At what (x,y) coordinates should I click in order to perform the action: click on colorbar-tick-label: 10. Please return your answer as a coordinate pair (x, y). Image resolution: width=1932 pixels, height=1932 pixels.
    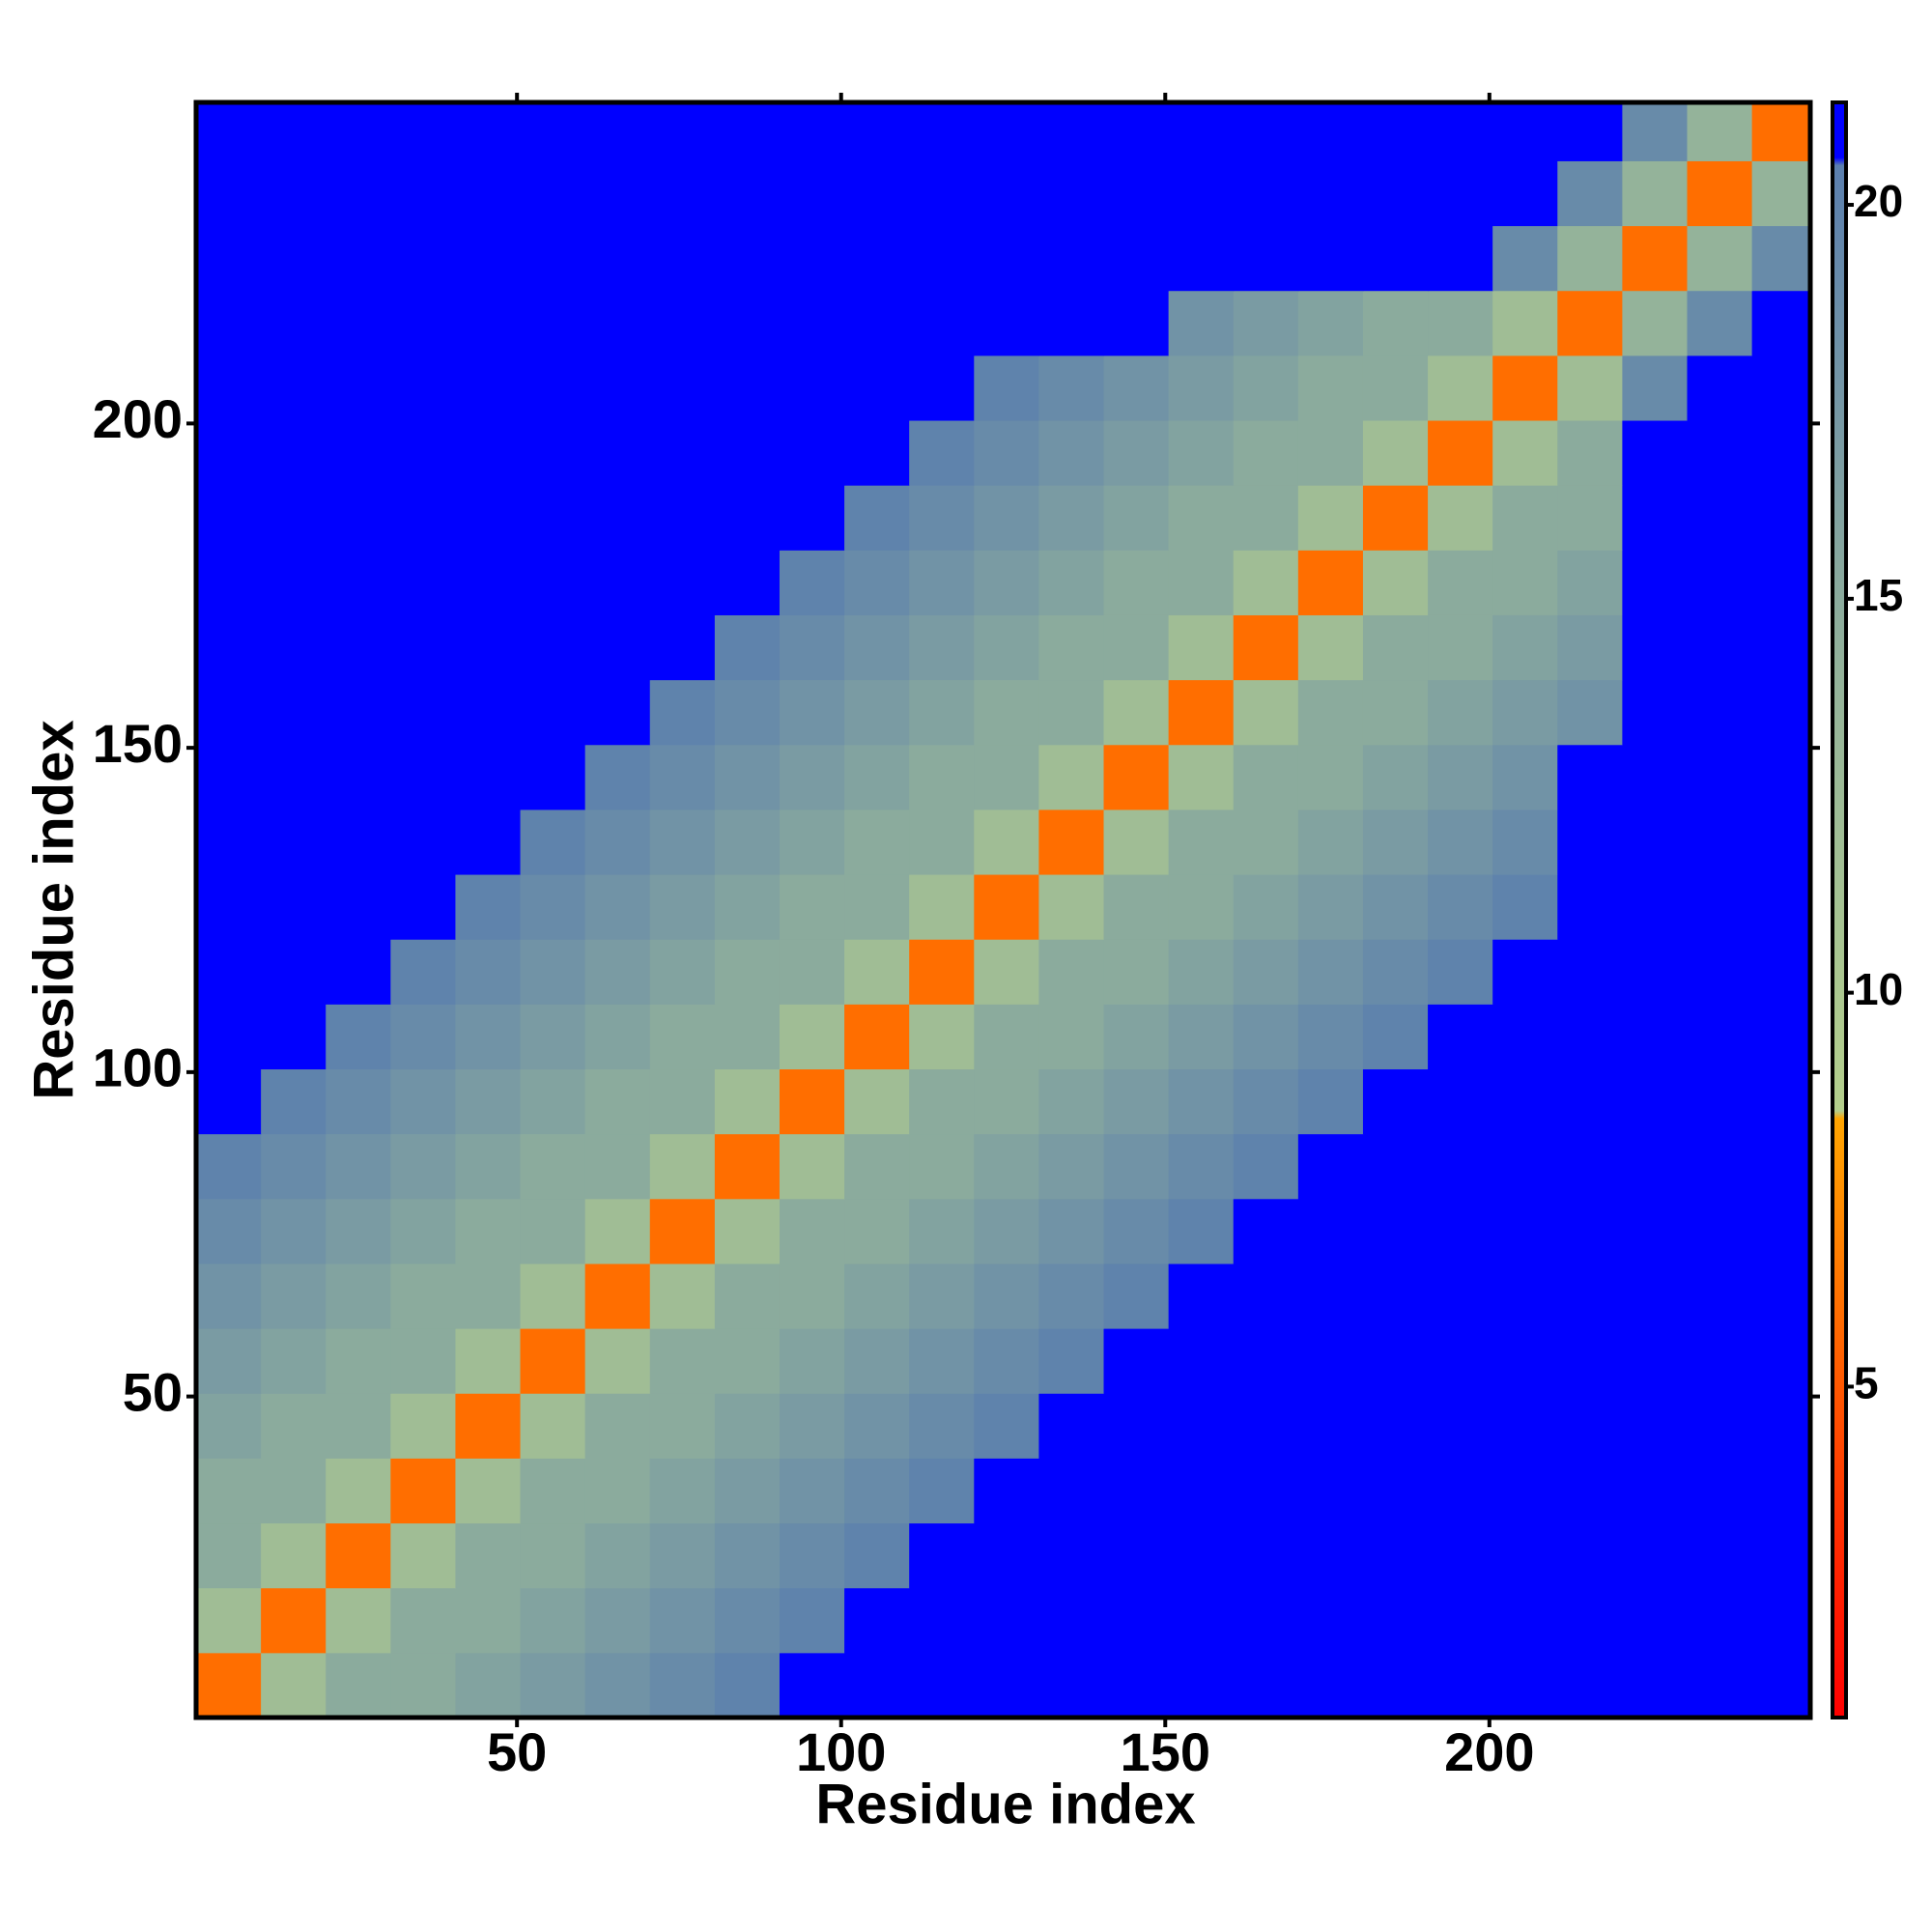
    Looking at the image, I should click on (1878, 989).